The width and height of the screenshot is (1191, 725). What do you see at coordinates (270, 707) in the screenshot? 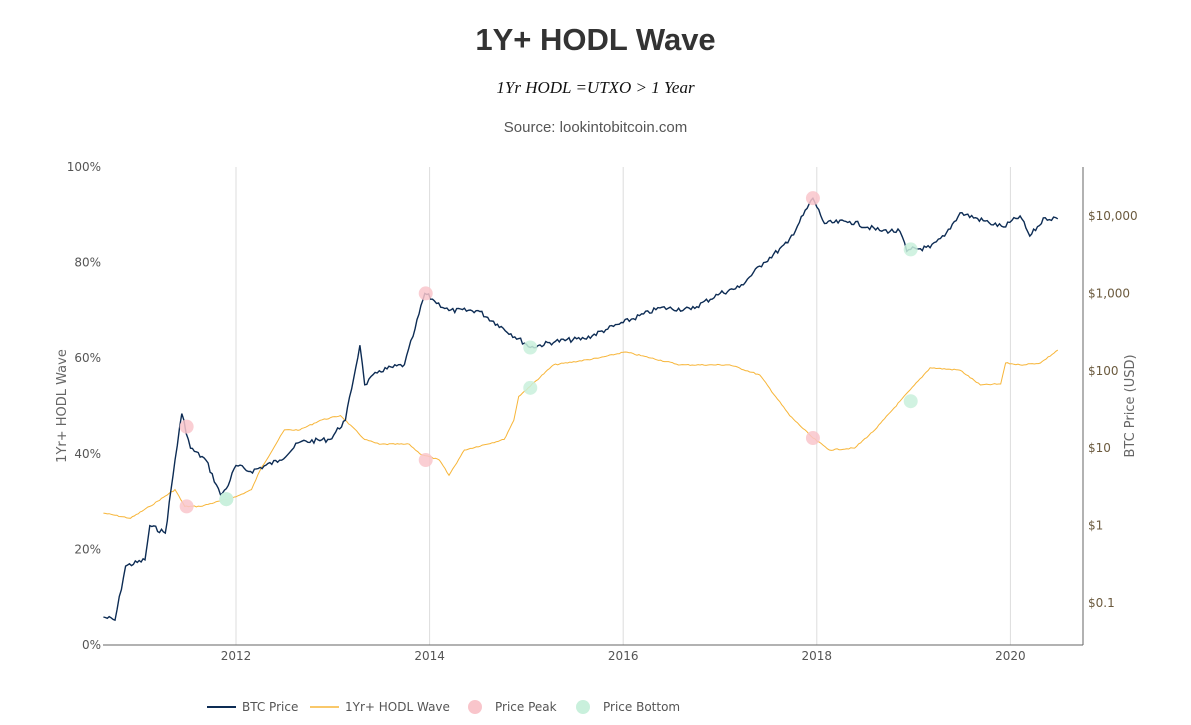
I see `legend-label: BTC Price` at bounding box center [270, 707].